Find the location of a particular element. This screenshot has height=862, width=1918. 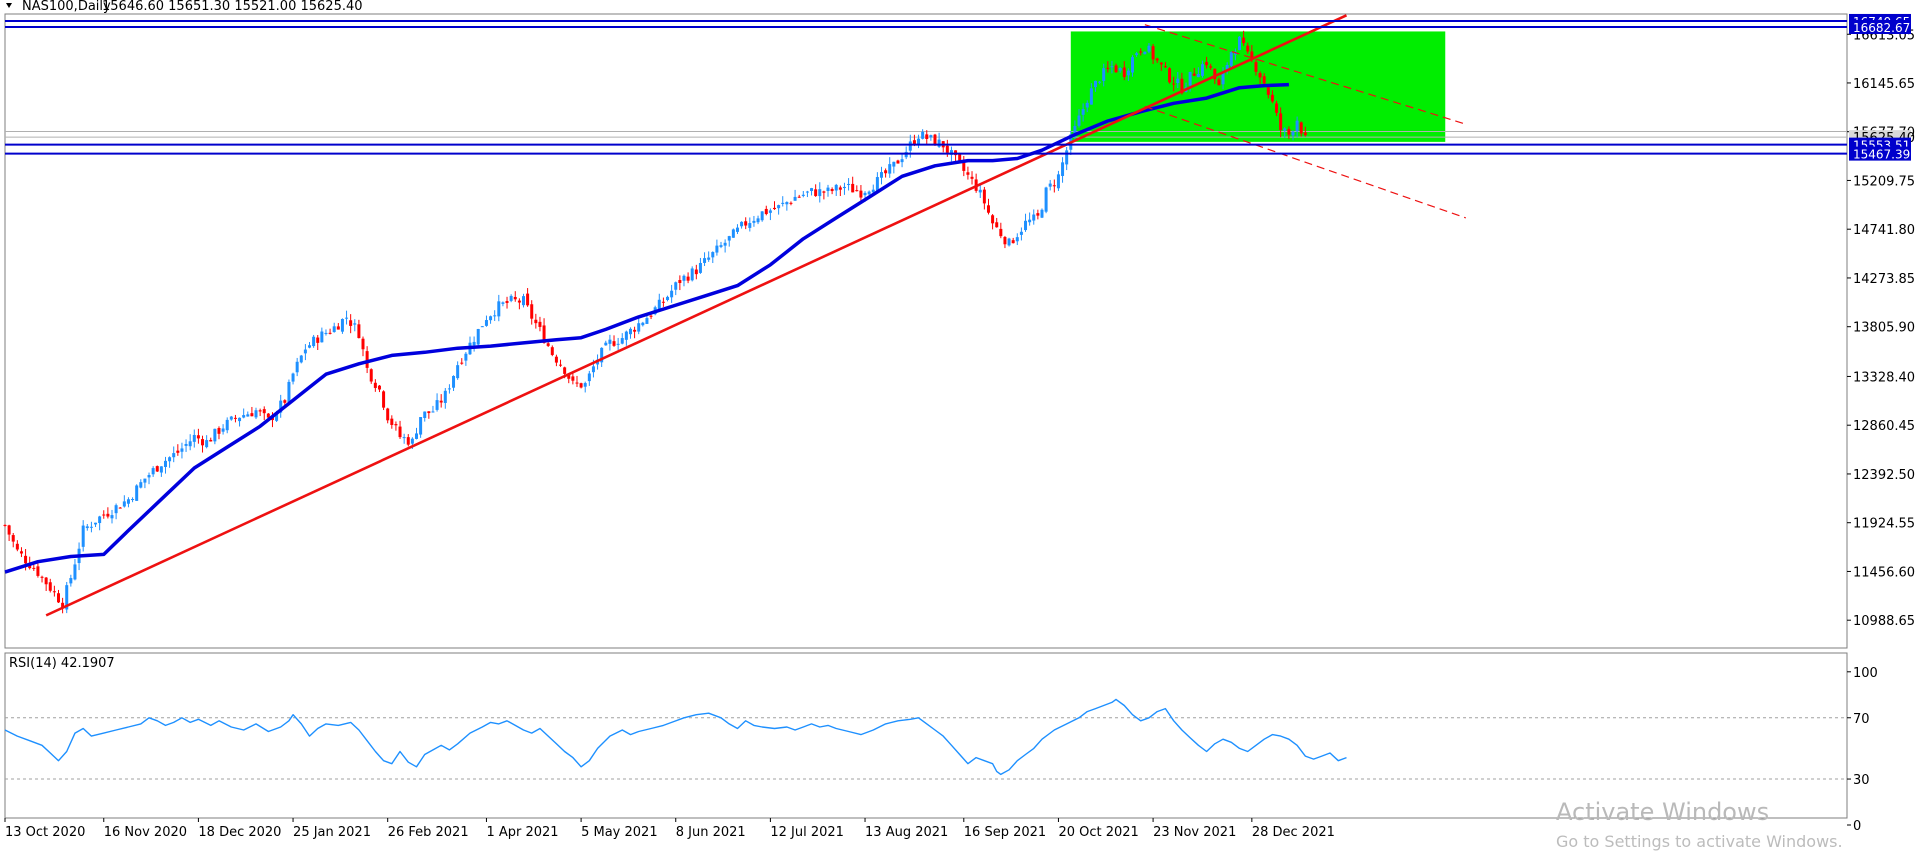

channel-upper-line is located at coordinates (1305, 74).